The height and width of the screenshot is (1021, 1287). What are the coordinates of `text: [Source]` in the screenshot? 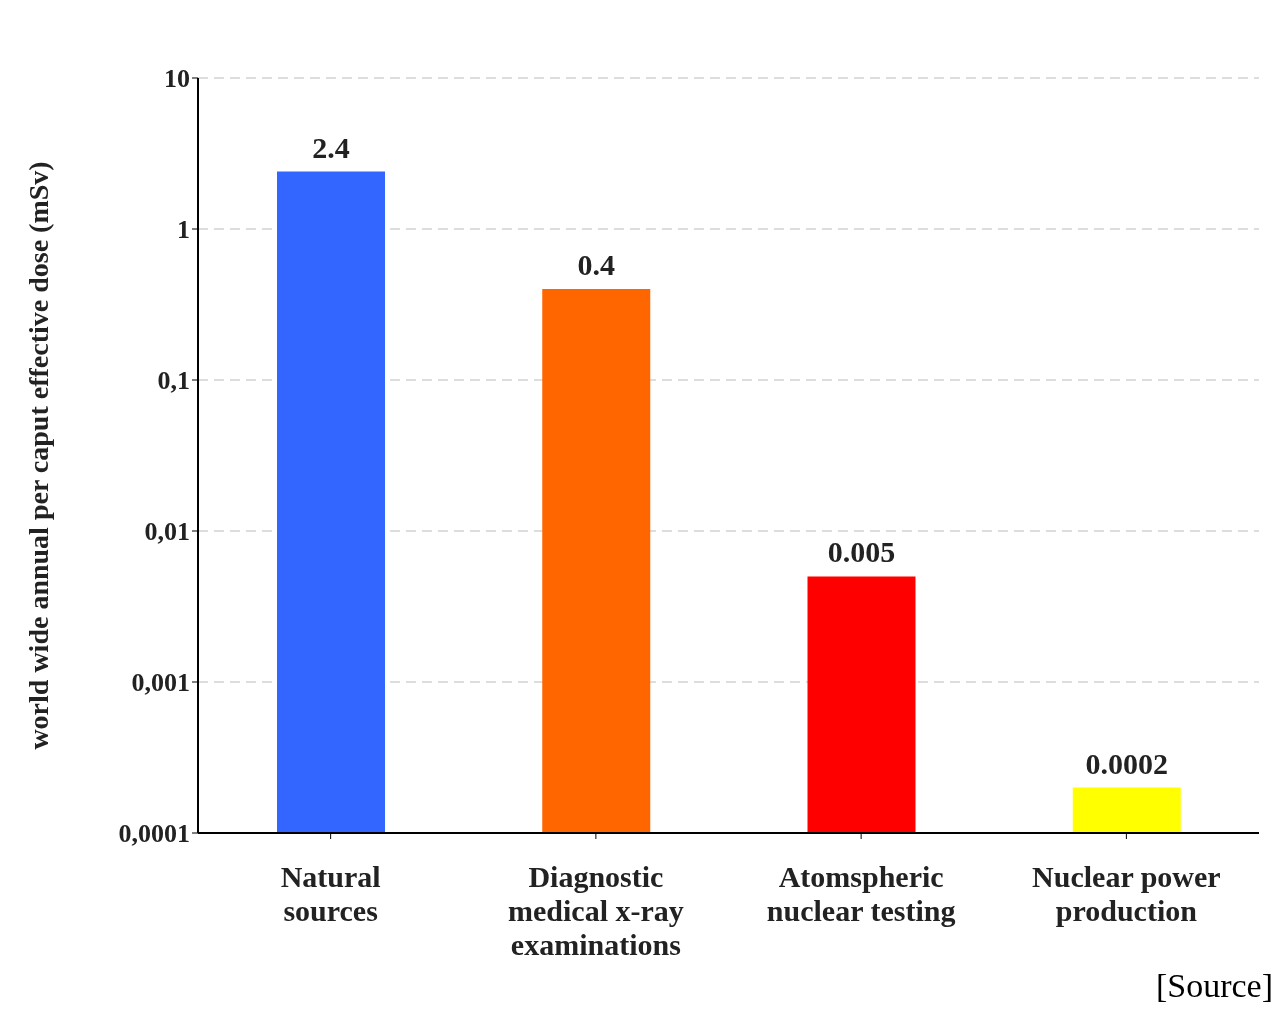 It's located at (1214, 986).